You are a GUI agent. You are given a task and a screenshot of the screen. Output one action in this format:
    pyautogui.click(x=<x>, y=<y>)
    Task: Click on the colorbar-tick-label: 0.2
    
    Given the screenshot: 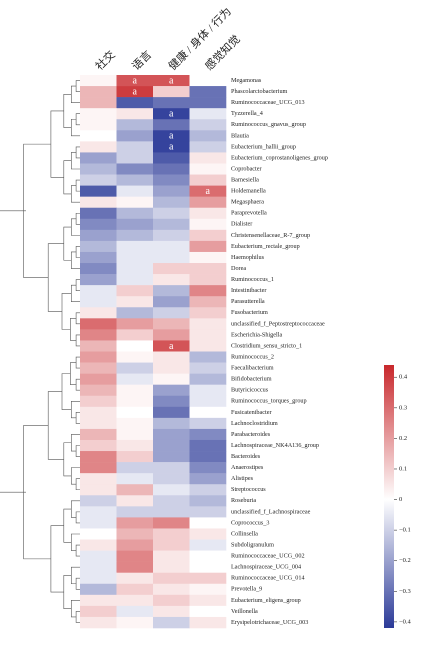 What is the action you would take?
    pyautogui.click(x=403, y=438)
    